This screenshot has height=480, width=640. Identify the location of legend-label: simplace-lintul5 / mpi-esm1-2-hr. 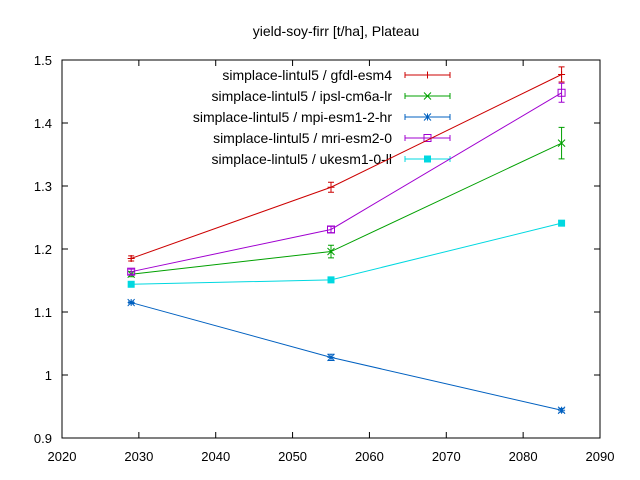
(293, 117).